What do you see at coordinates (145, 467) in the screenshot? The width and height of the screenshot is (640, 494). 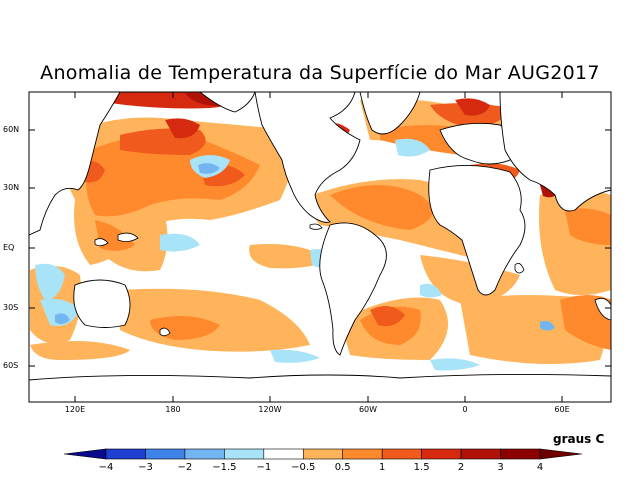 I see `colorbar-label: −3` at bounding box center [145, 467].